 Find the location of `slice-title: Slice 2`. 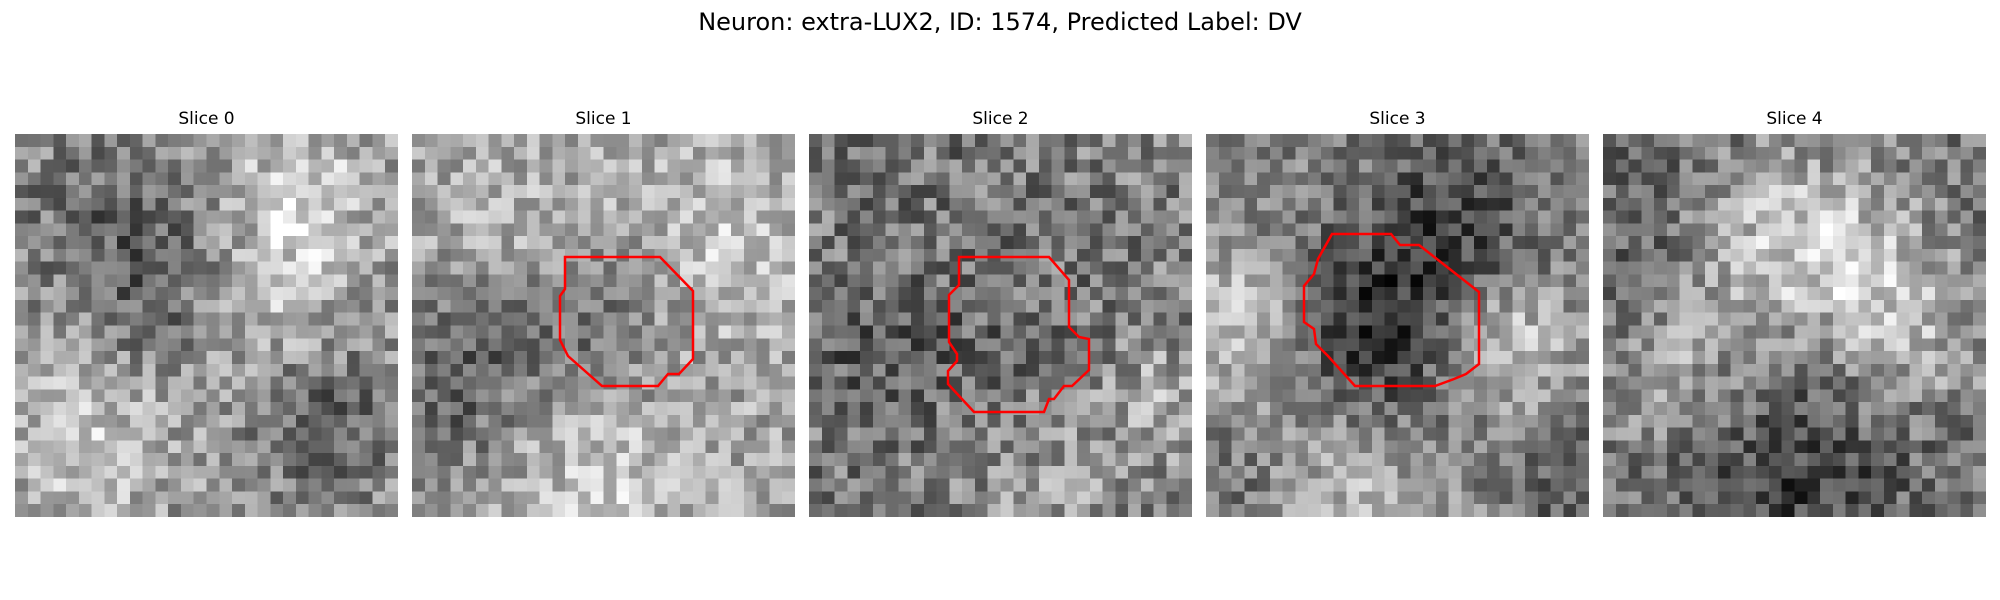

slice-title: Slice 2 is located at coordinates (1000, 119).